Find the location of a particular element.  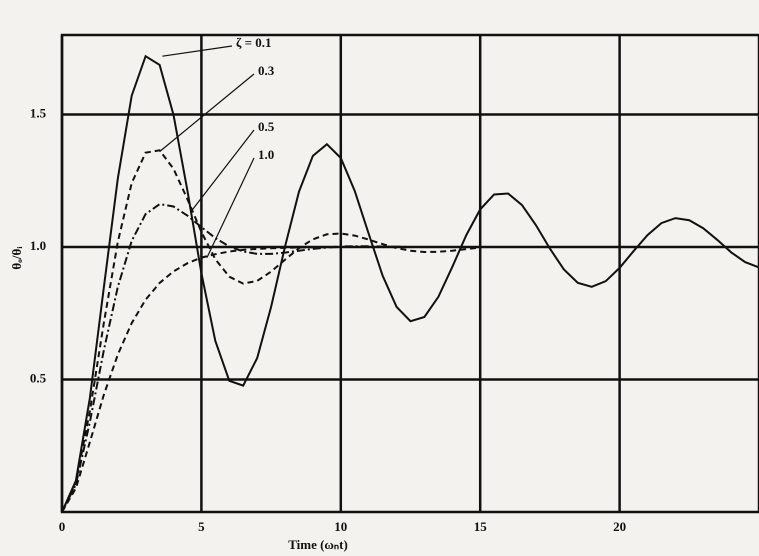

series-label: 0.5 is located at coordinates (266, 126).